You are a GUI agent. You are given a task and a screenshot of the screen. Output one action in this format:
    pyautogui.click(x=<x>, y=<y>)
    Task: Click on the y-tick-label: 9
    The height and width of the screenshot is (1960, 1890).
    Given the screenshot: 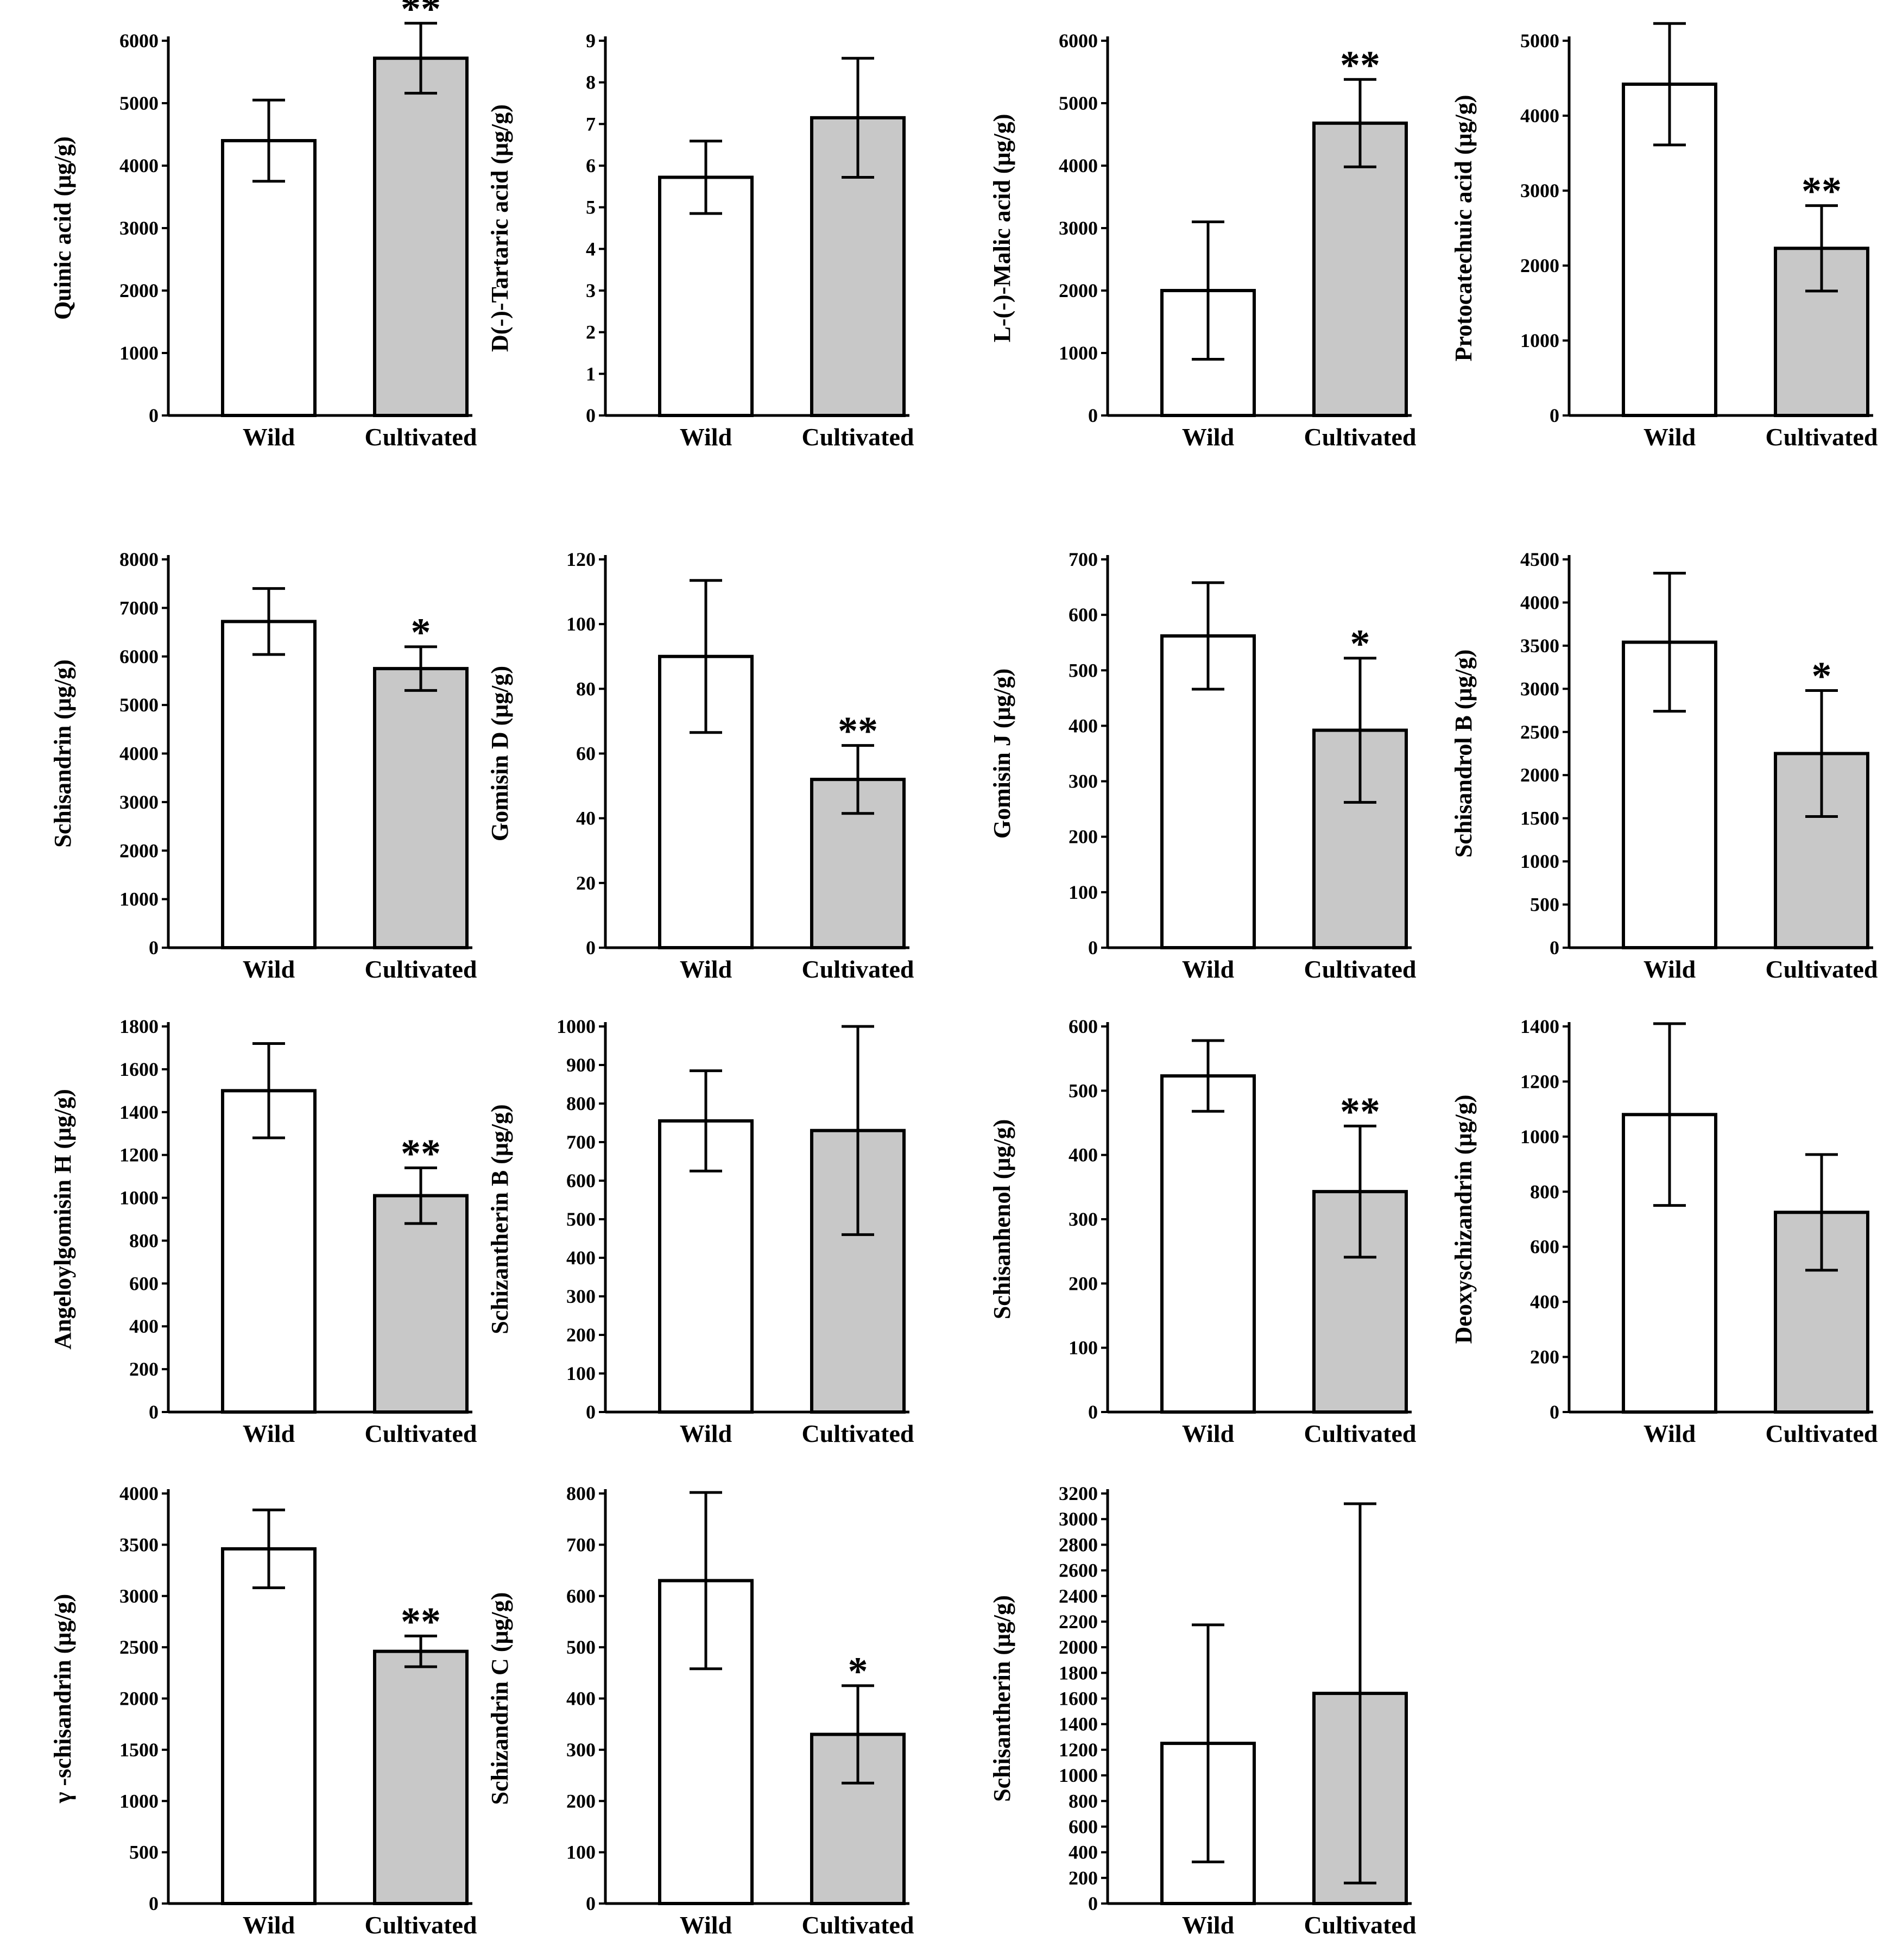 What is the action you would take?
    pyautogui.click(x=591, y=41)
    